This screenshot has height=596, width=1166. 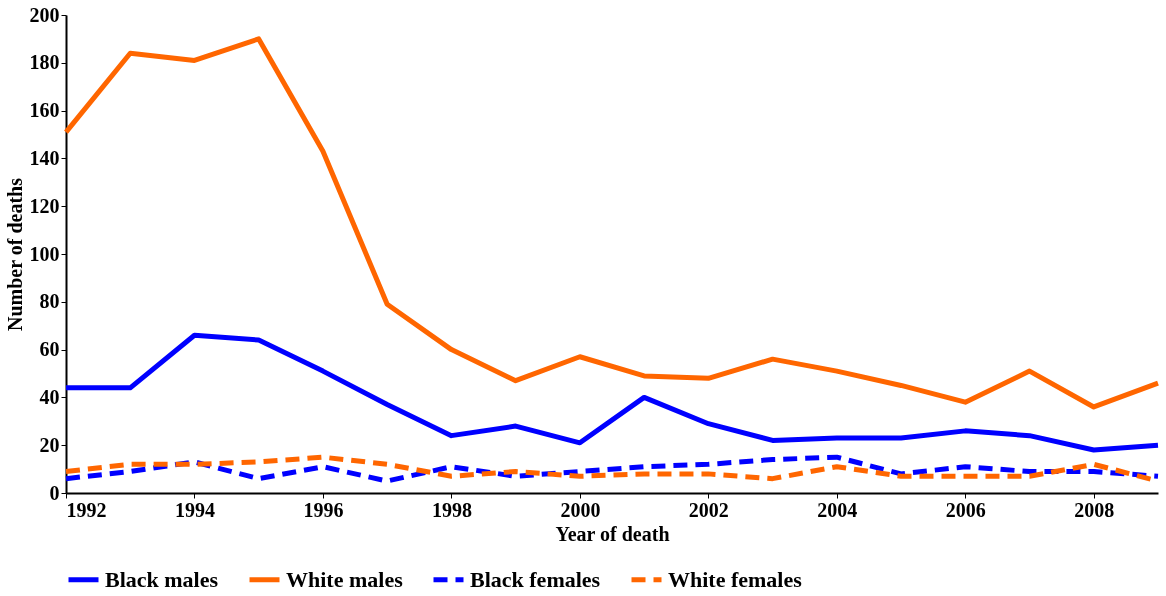 What do you see at coordinates (580, 509) in the screenshot?
I see `x-tick-label: 2000` at bounding box center [580, 509].